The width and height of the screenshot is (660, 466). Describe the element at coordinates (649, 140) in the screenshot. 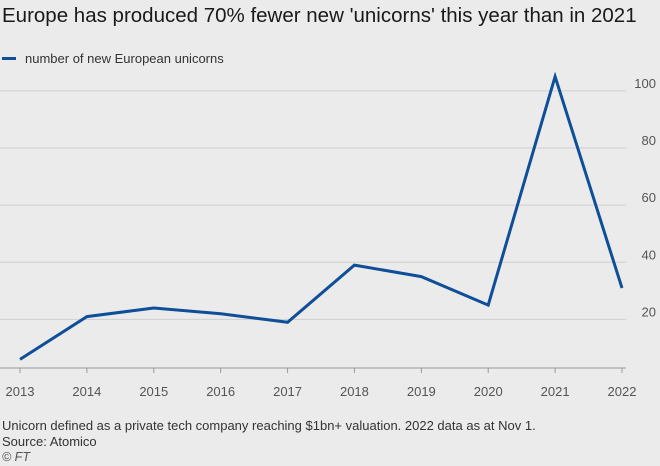

I see `y-tick-label-80: 80` at that location.